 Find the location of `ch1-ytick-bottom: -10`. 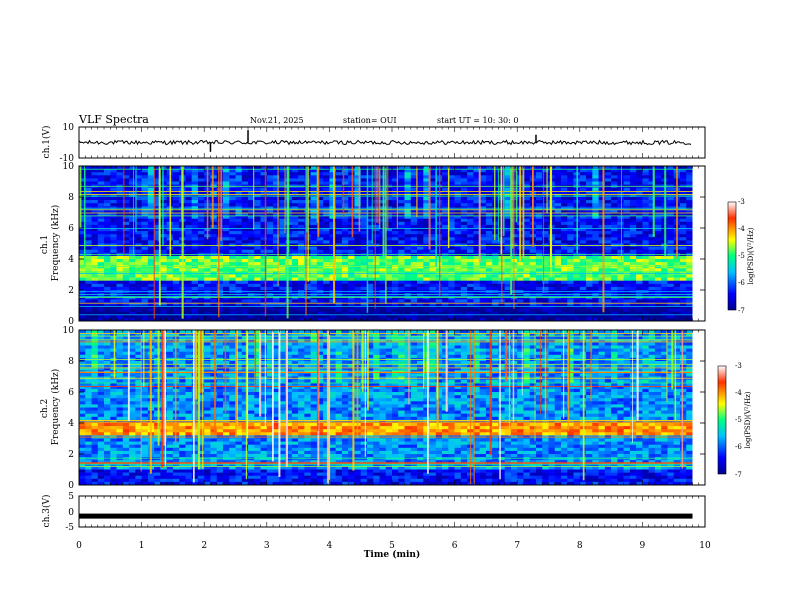

ch1-ytick-bottom: -10 is located at coordinates (67, 159).